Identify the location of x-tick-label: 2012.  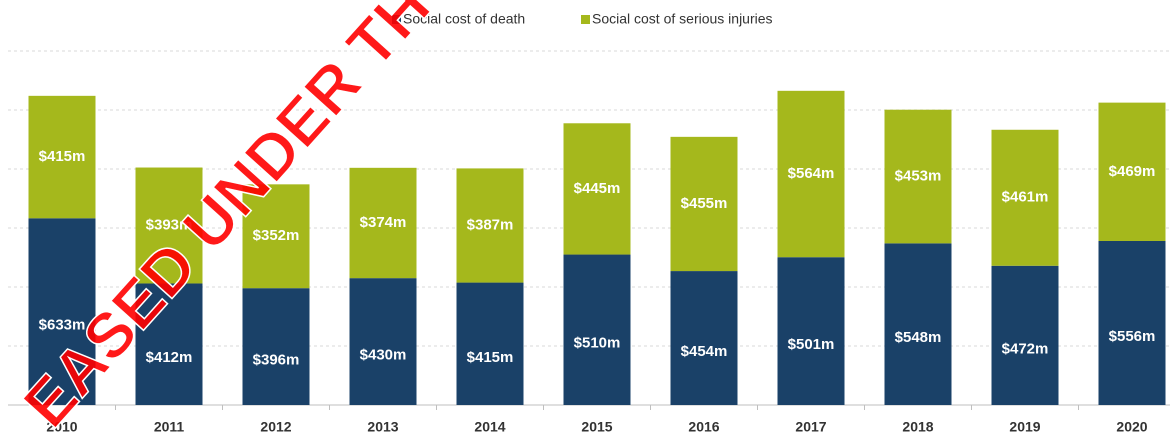
(275, 427).